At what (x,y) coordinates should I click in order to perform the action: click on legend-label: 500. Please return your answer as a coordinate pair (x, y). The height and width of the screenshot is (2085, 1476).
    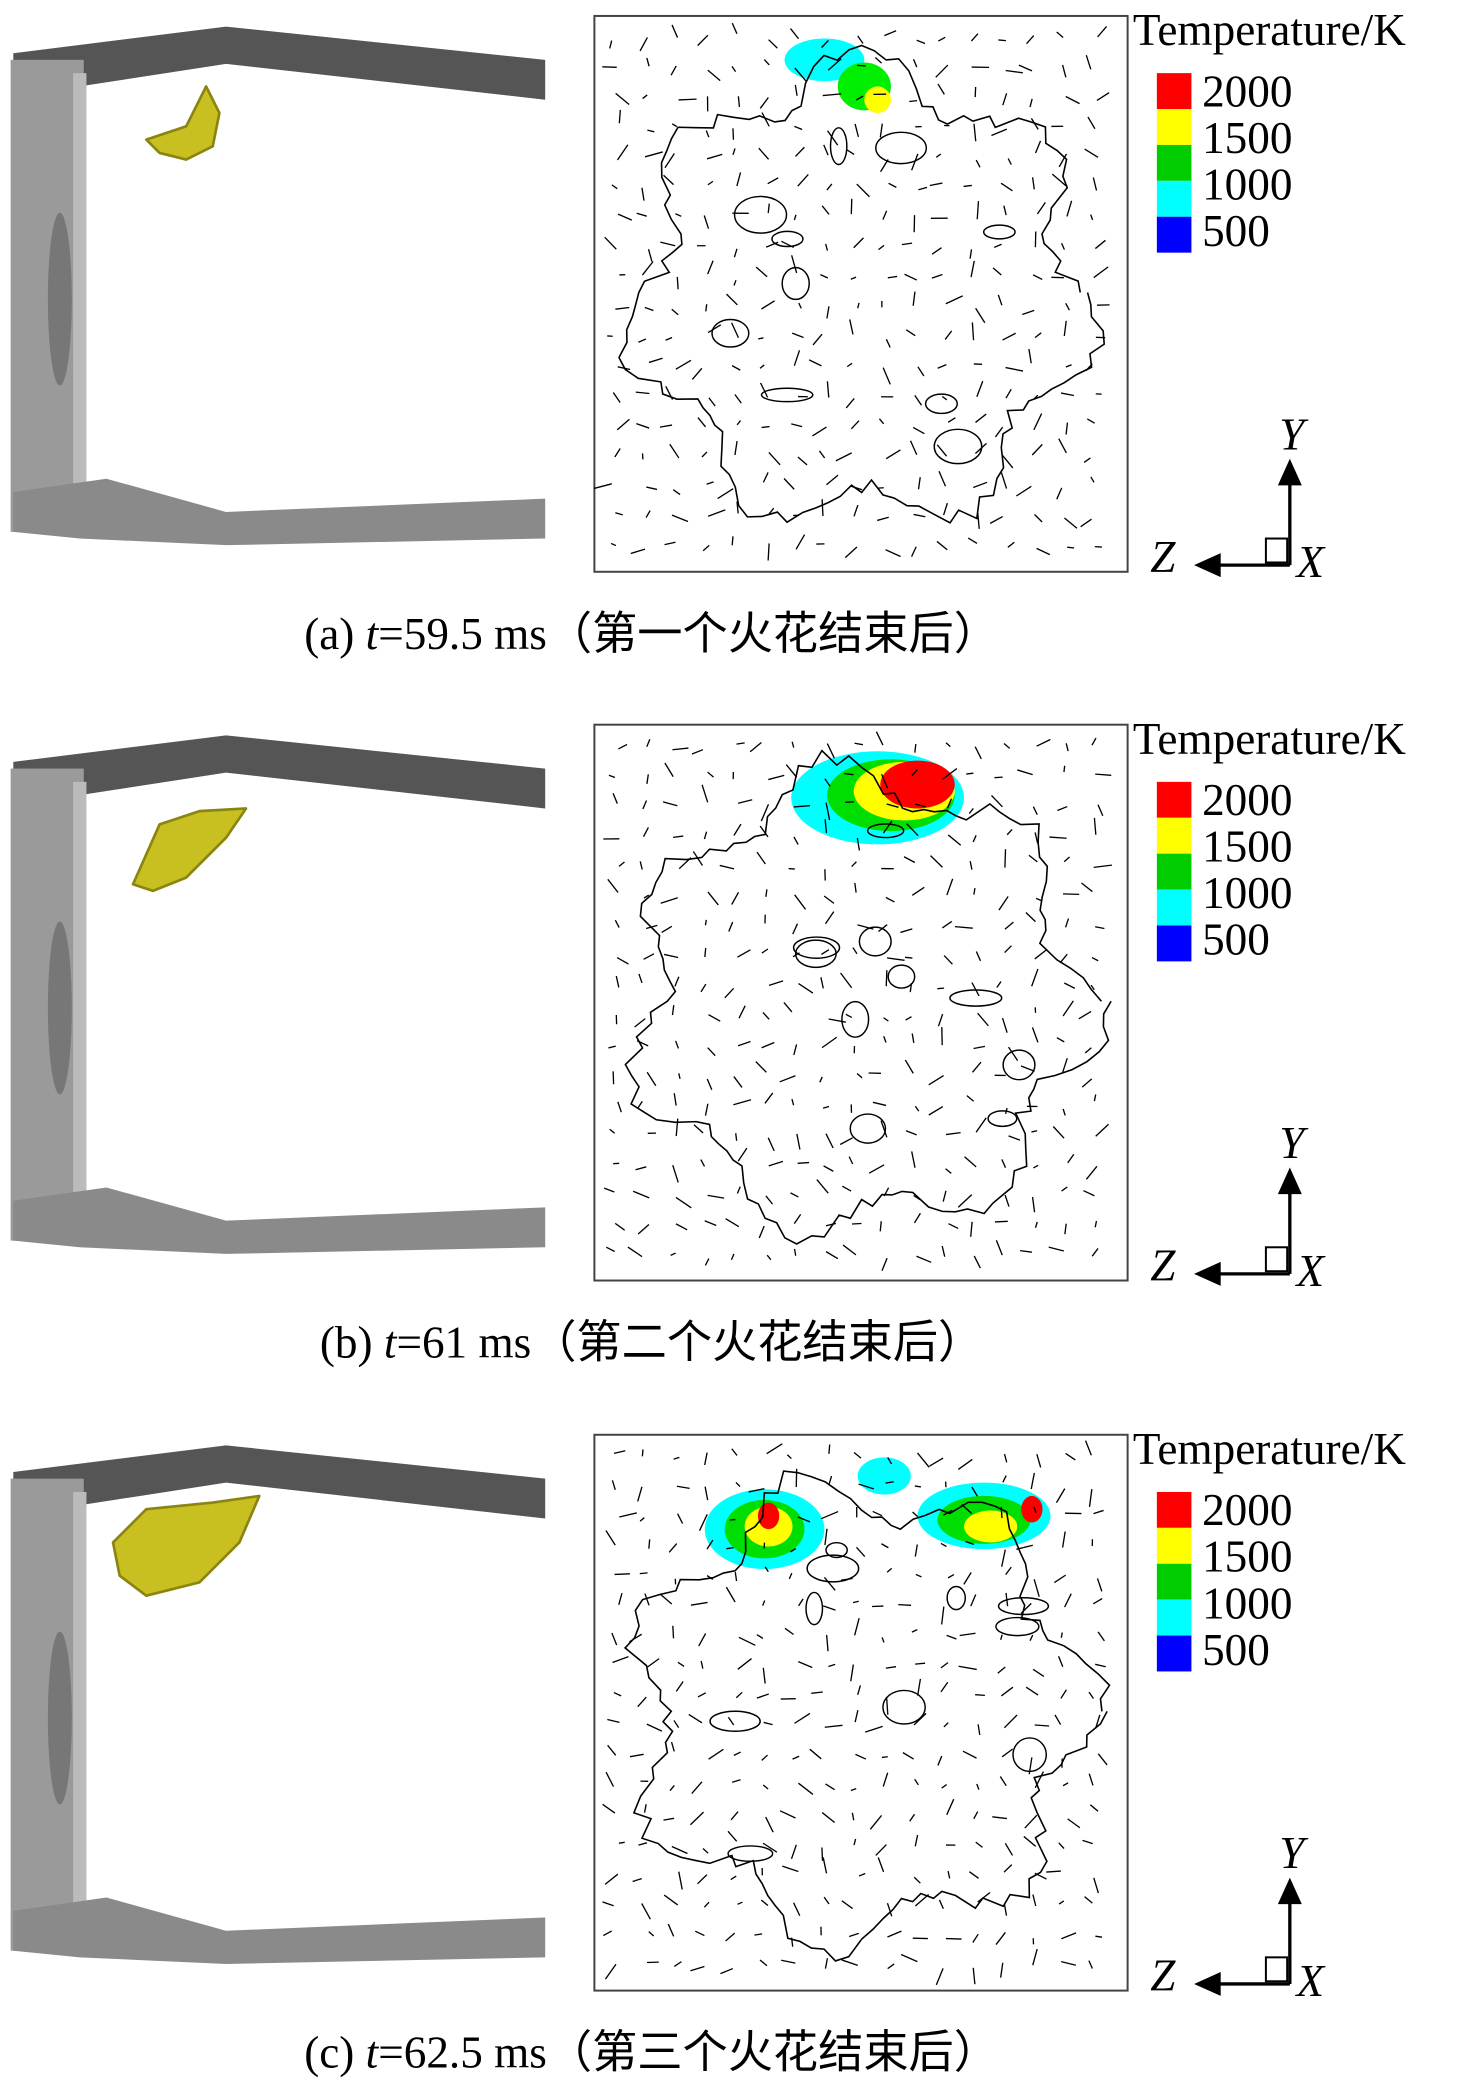
    Looking at the image, I should click on (1236, 1650).